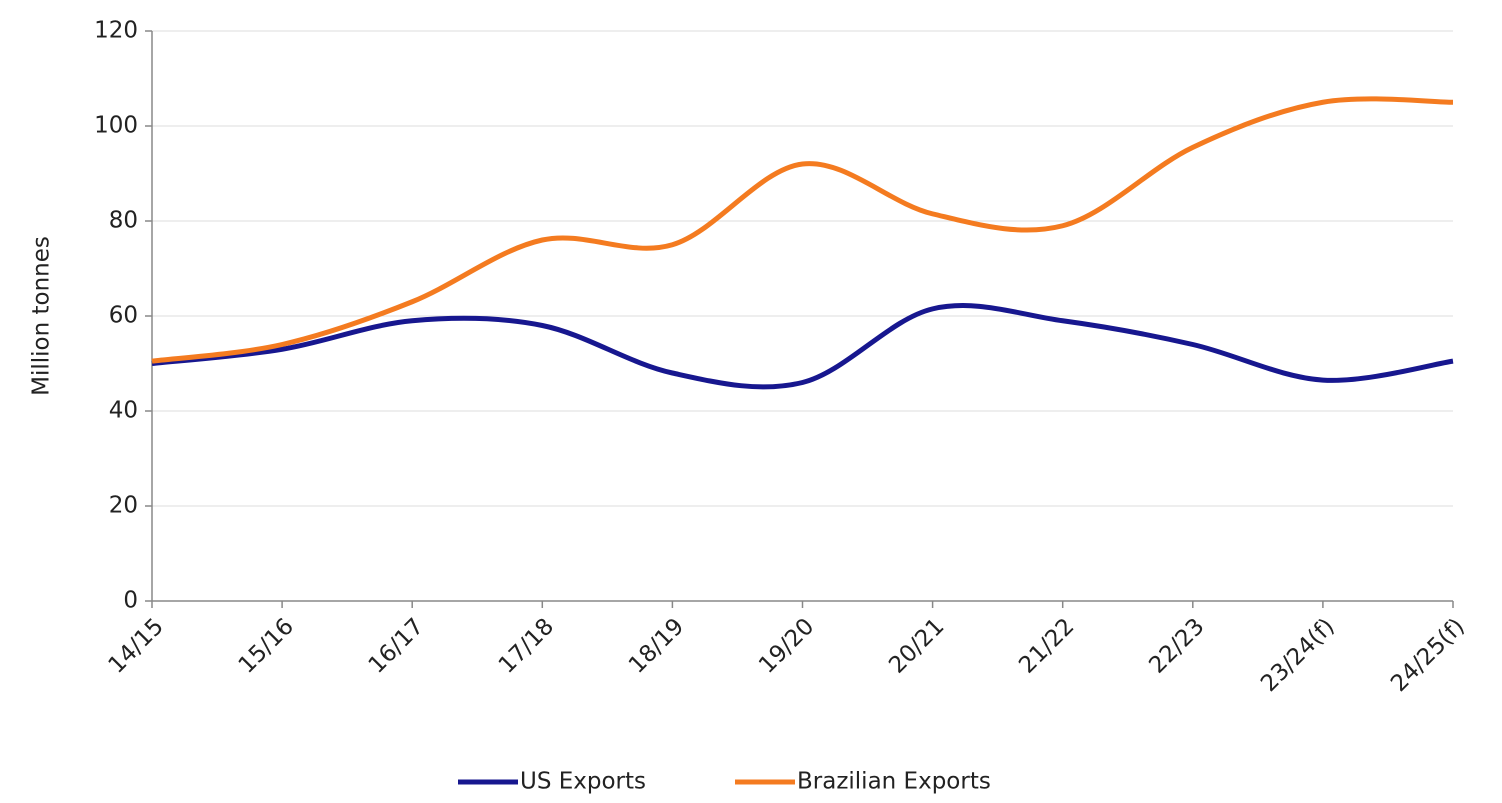  Describe the element at coordinates (1176, 645) in the screenshot. I see `x-tick-label: 22/23` at that location.